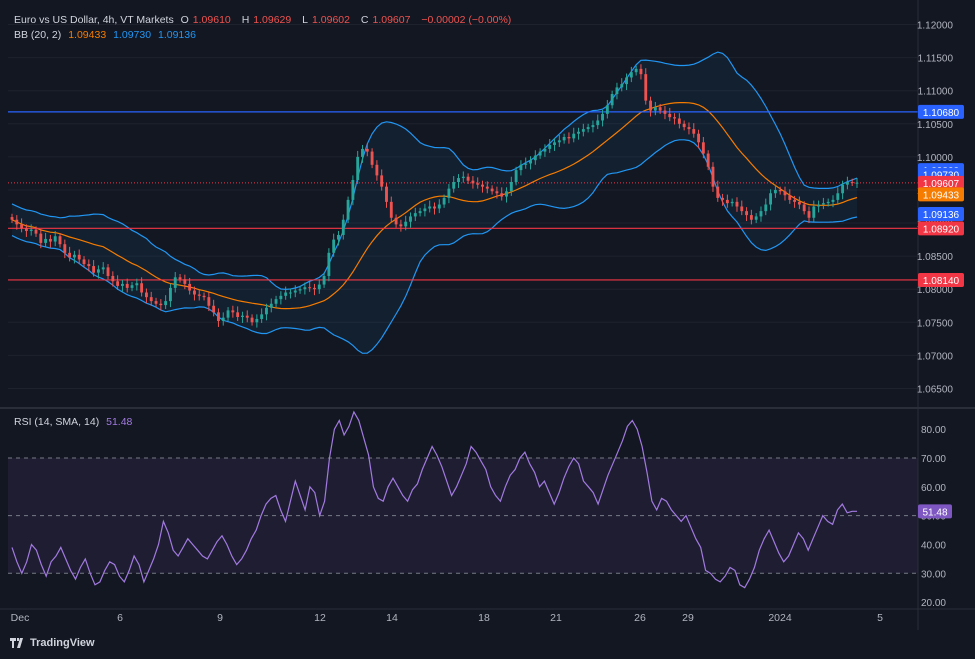 The height and width of the screenshot is (659, 975). What do you see at coordinates (245, 20) in the screenshot?
I see `high-label: H` at bounding box center [245, 20].